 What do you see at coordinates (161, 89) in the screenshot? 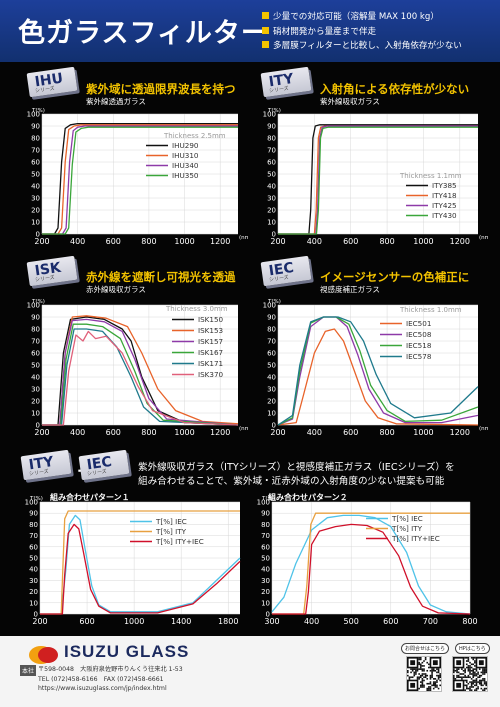
I see `panel-headline: 紫外域に透過限界波長を持つ` at bounding box center [161, 89].